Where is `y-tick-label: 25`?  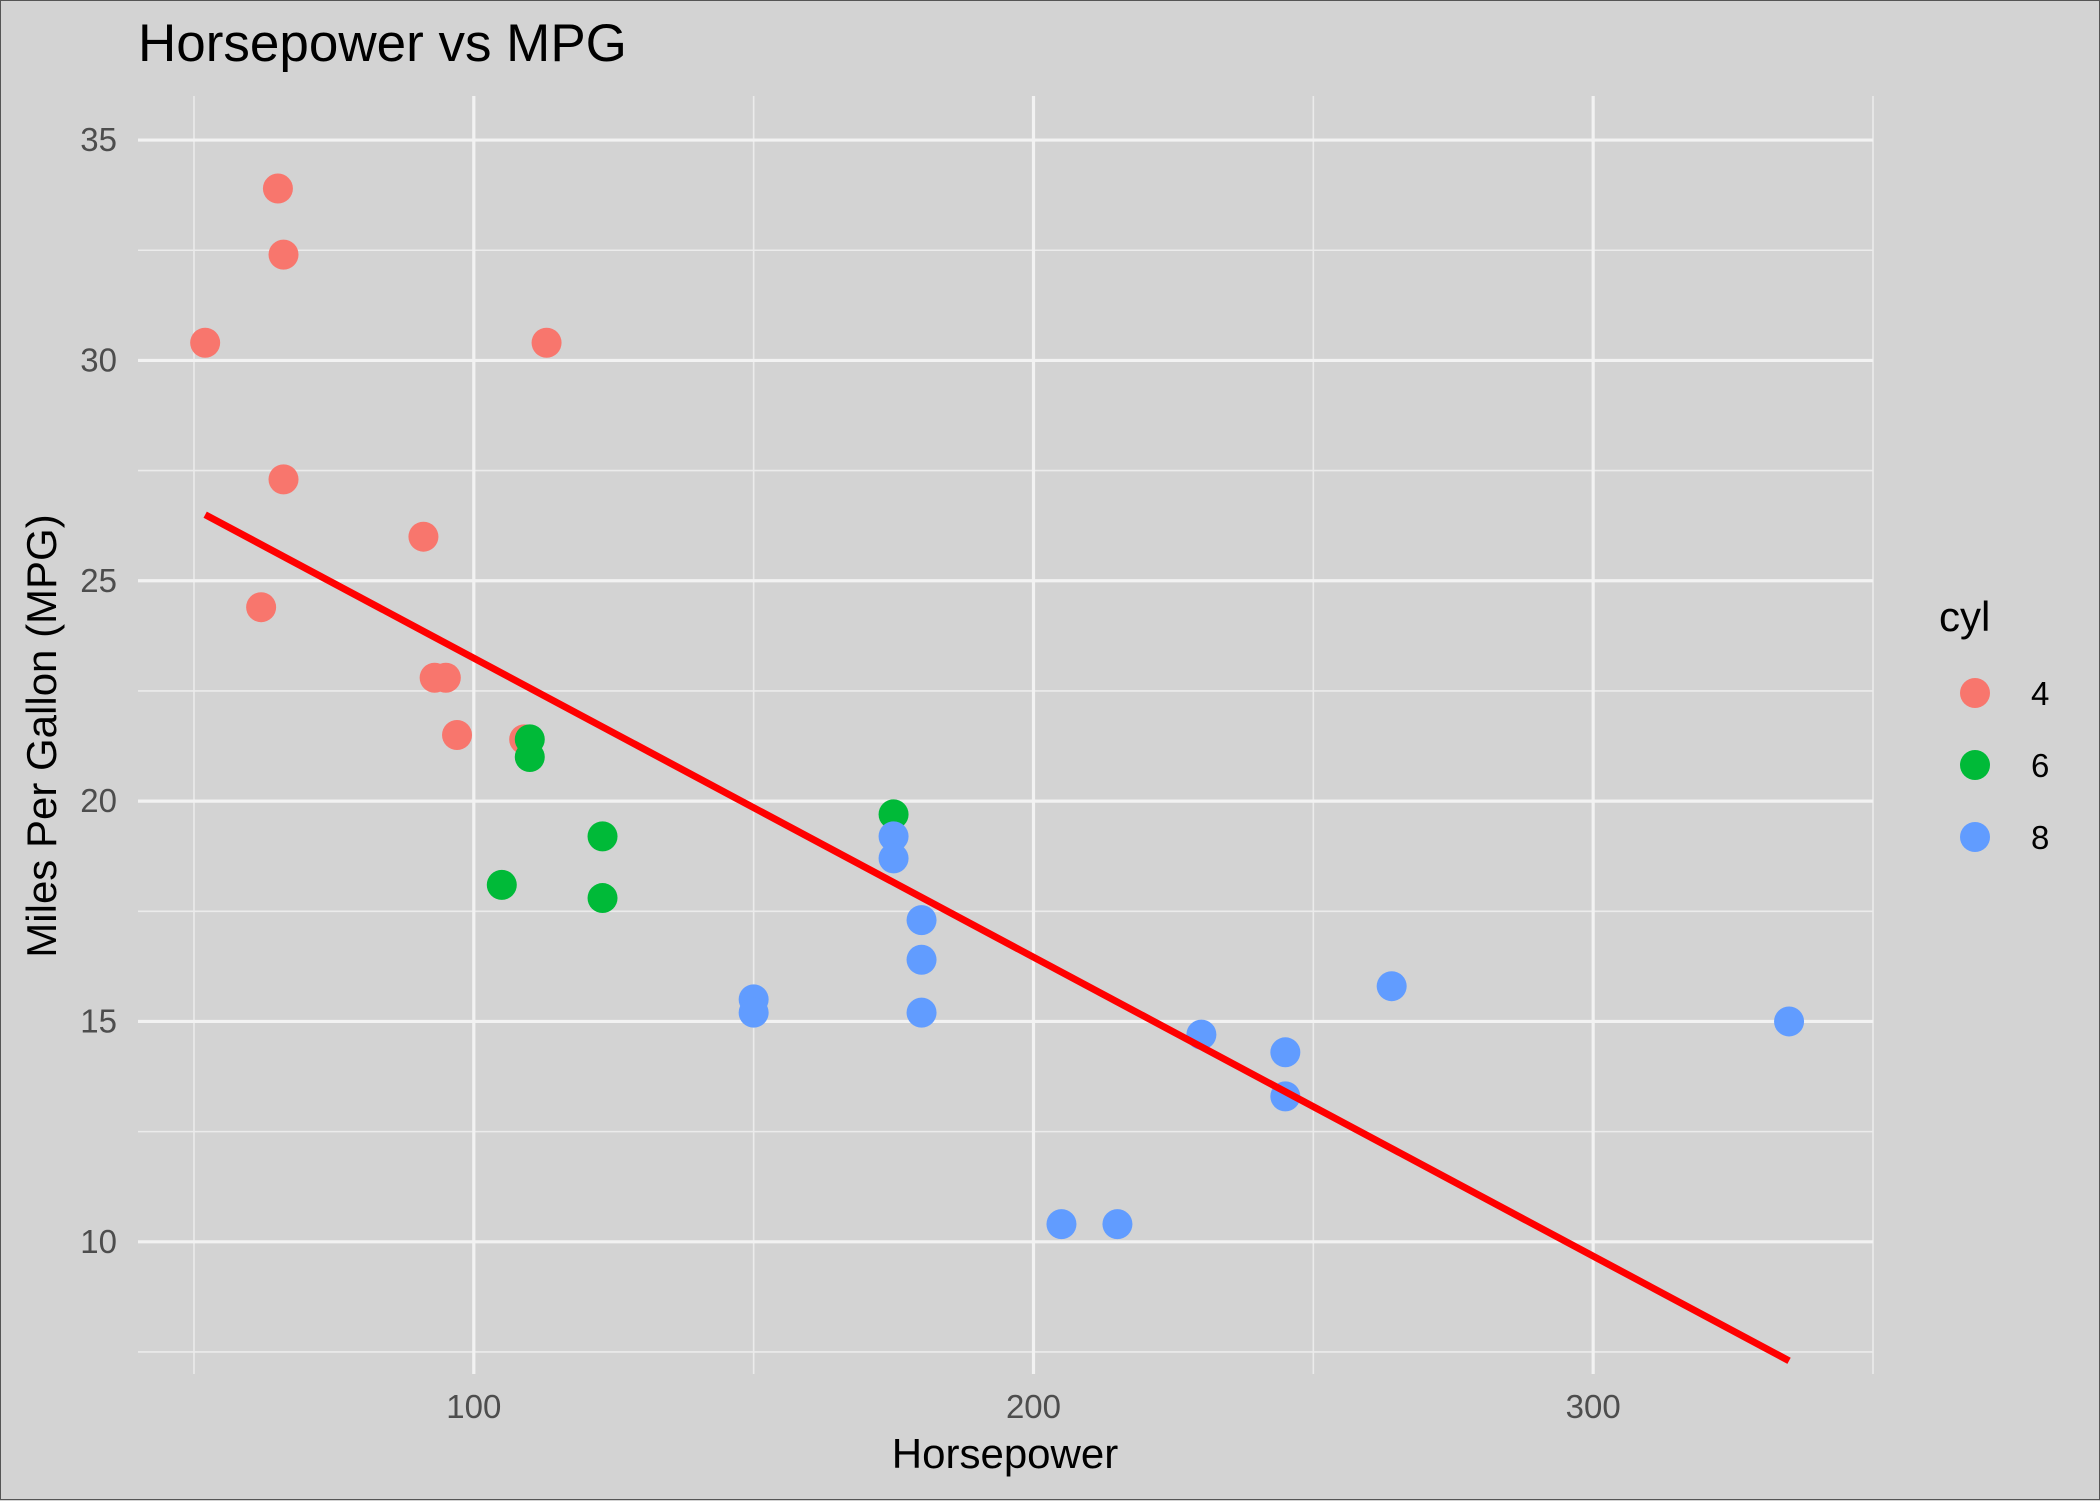
y-tick-label: 25 is located at coordinates (98, 580).